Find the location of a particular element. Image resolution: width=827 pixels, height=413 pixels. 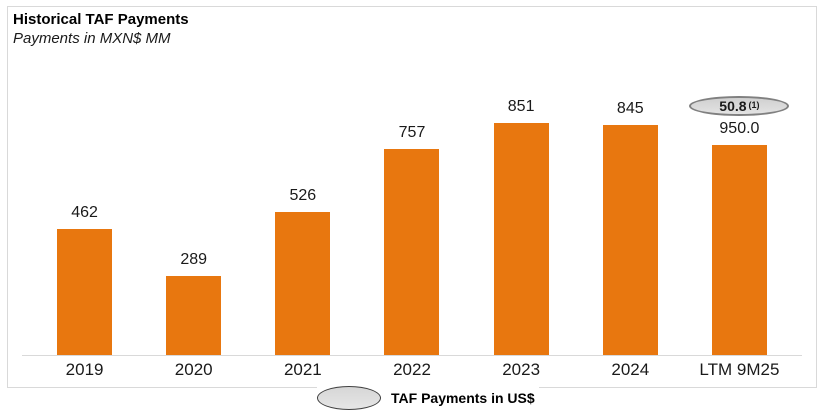

bar-column-2021: 526 is located at coordinates (302, 225).